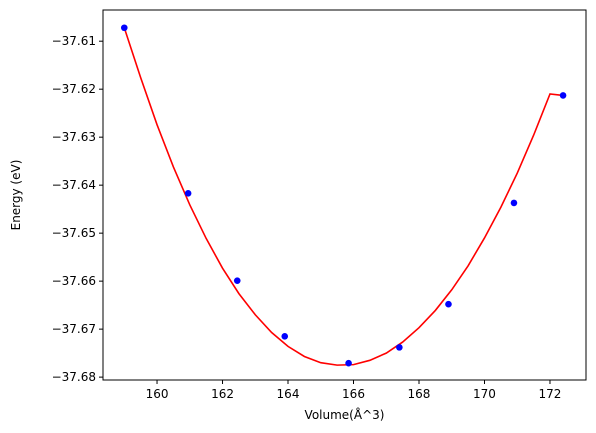 This screenshot has width=596, height=433. I want to click on x-axis-ticks: 160 162 164 166 168 170 172, so click(354, 390).